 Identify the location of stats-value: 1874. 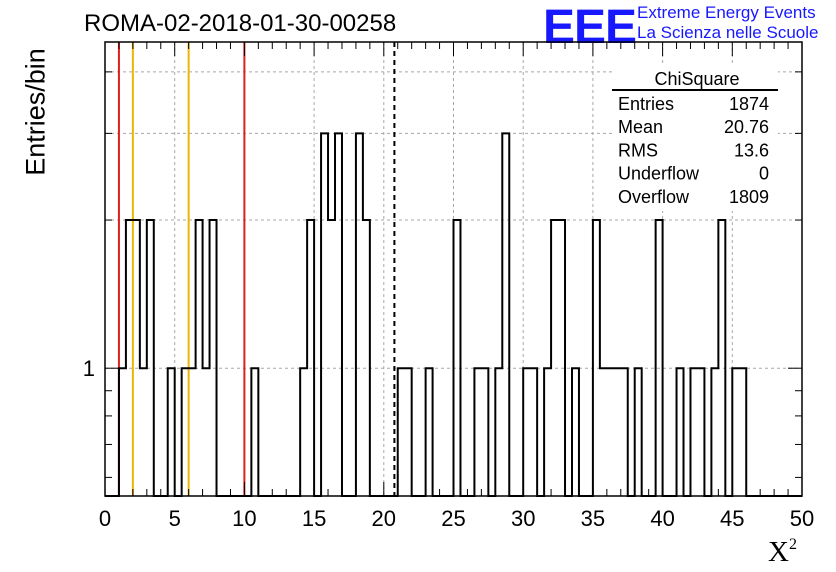
(749, 104).